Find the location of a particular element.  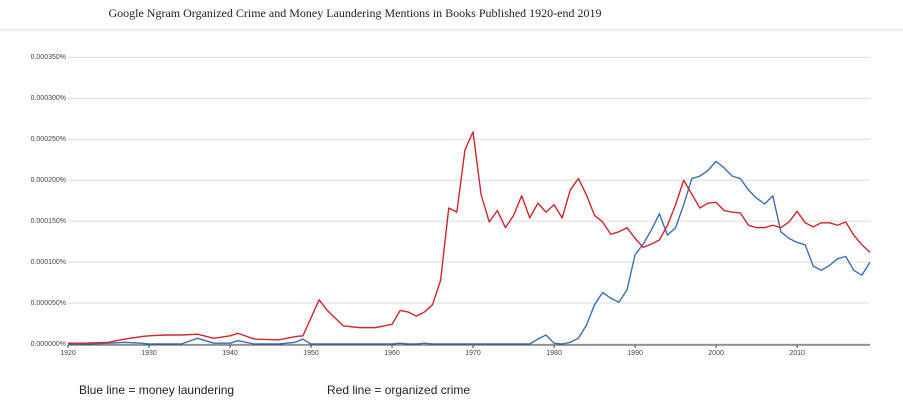

y-tick-label: 0.000300% is located at coordinates (48, 98).